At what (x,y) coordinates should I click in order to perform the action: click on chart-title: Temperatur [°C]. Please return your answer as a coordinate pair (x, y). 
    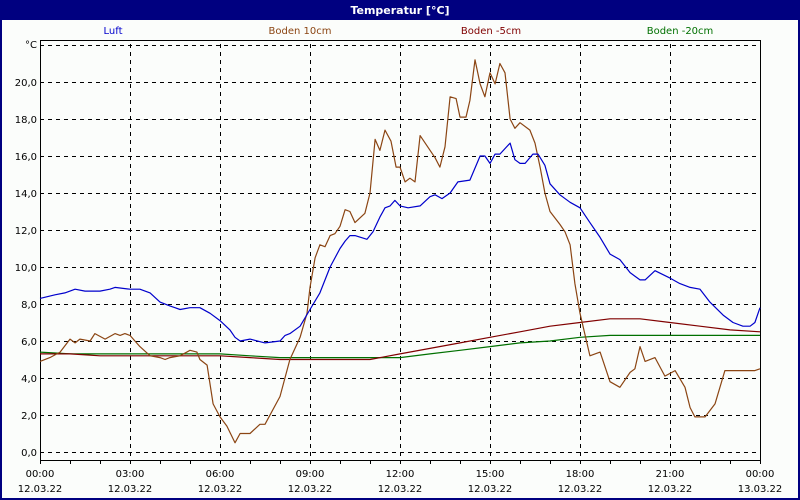
    Looking at the image, I should click on (400, 11).